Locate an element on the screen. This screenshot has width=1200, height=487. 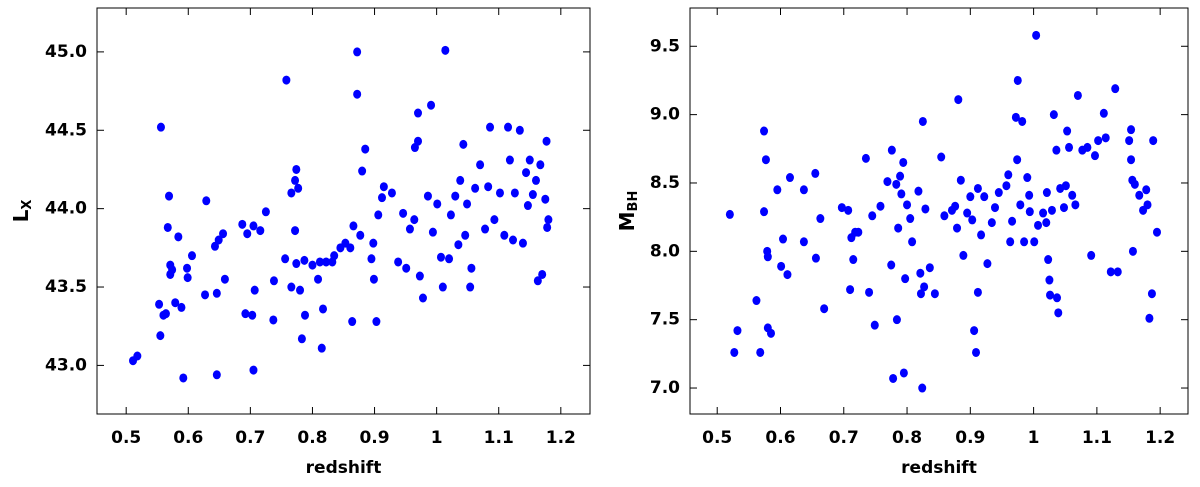
x-tick-label: 1.2 is located at coordinates (561, 438).